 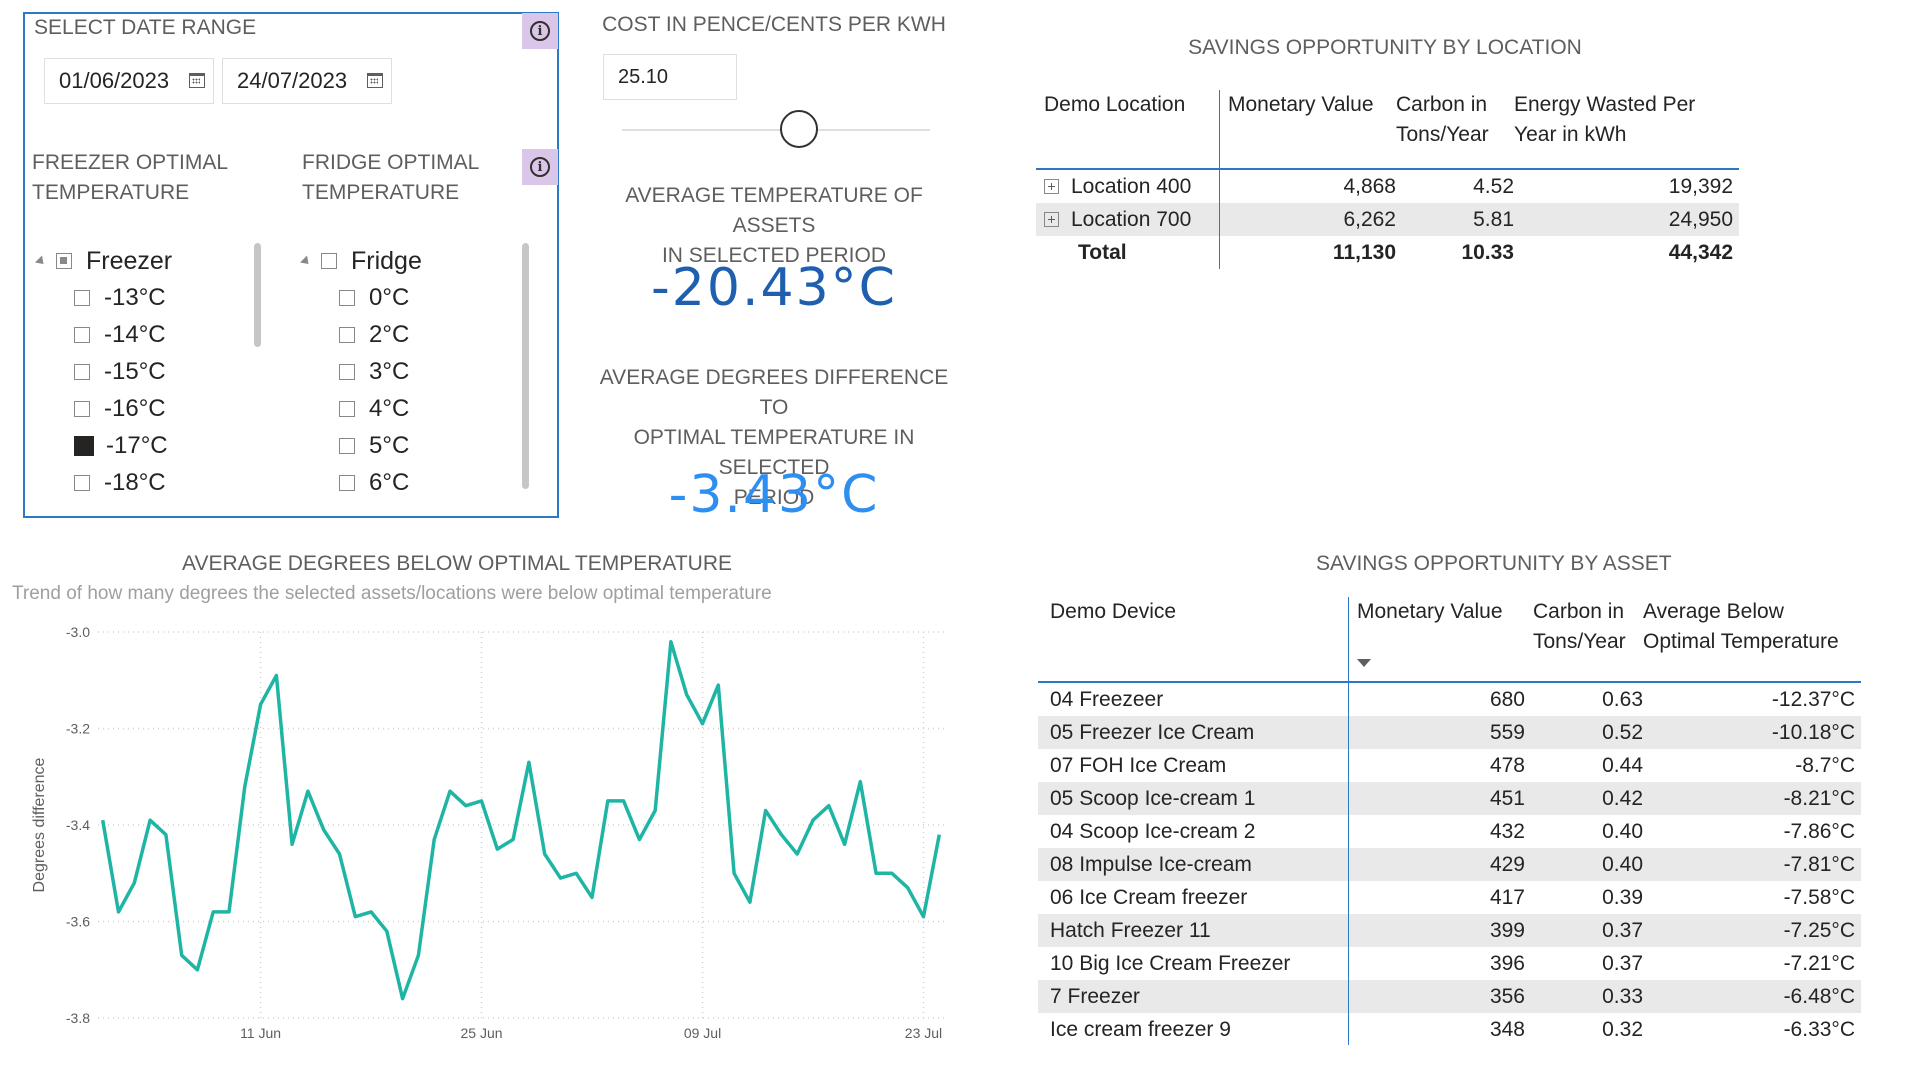 What do you see at coordinates (774, 392) in the screenshot?
I see `avg-diff-label-line: AVERAGE DEGREES DIFFERENCE TO` at bounding box center [774, 392].